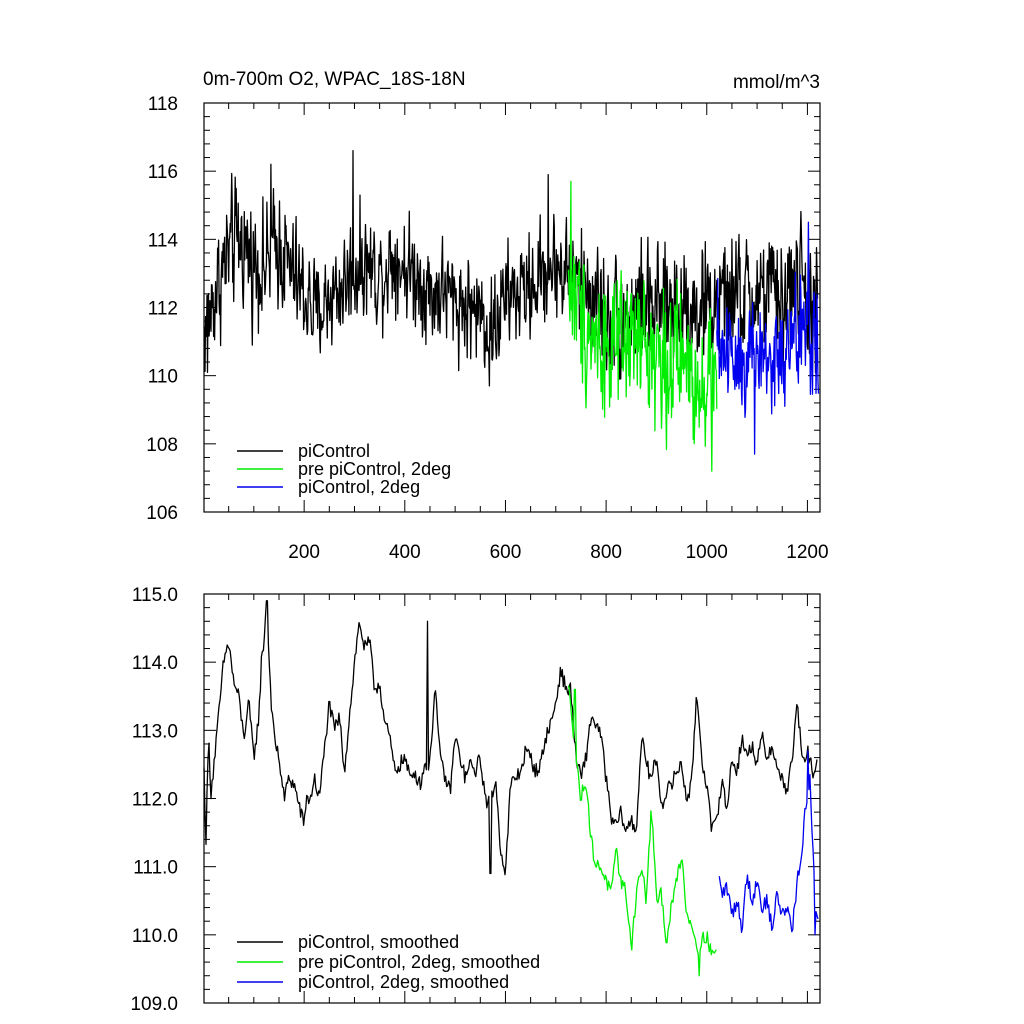 The image size is (1024, 1024). What do you see at coordinates (163, 172) in the screenshot?
I see `y-tick-label: 116` at bounding box center [163, 172].